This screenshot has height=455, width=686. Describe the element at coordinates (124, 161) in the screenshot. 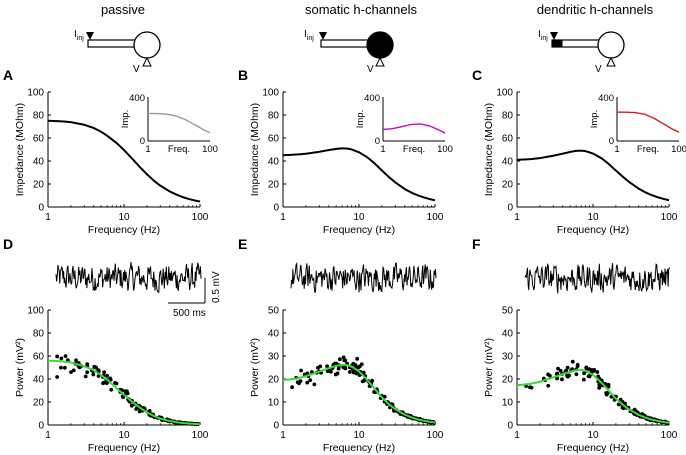

I see `impedance-line` at that location.